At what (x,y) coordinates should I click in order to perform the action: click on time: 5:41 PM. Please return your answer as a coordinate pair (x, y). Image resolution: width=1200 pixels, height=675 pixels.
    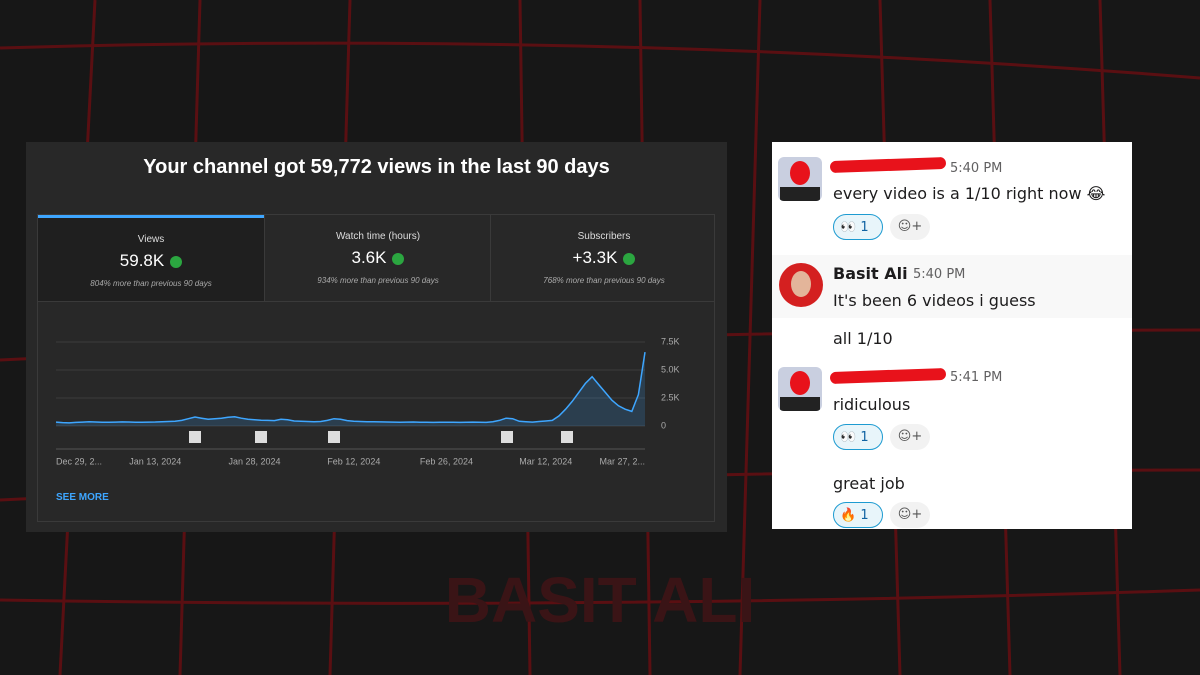
    Looking at the image, I should click on (976, 377).